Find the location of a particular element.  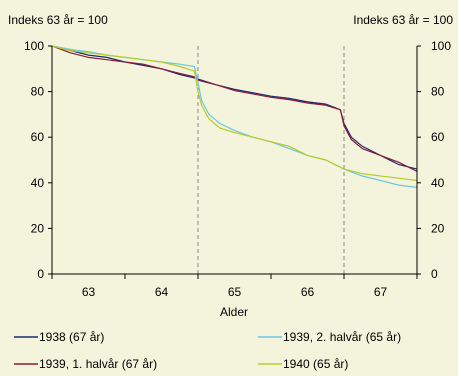

y-tick-label-left: 0 is located at coordinates (40, 274).